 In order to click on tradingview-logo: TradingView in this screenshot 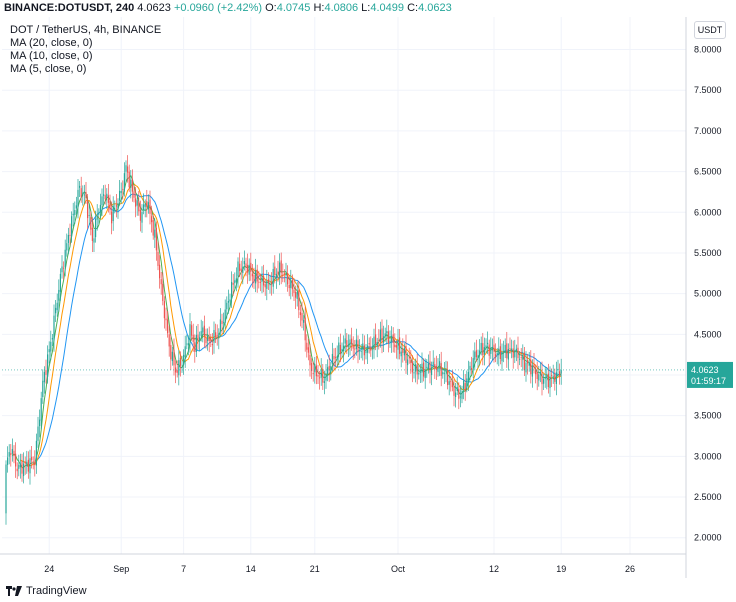, I will do `click(46, 591)`.